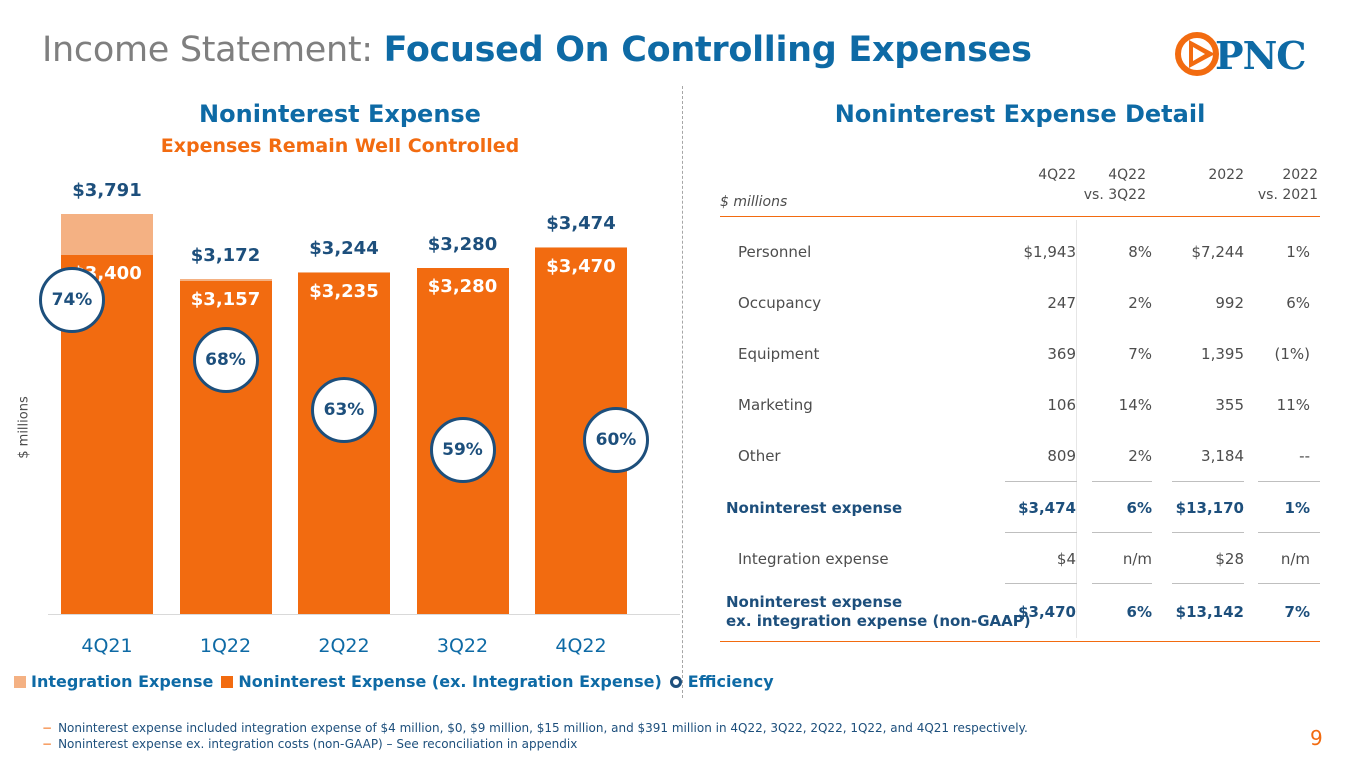  Describe the element at coordinates (754, 202) in the screenshot. I see `table-units: $ millions` at that location.